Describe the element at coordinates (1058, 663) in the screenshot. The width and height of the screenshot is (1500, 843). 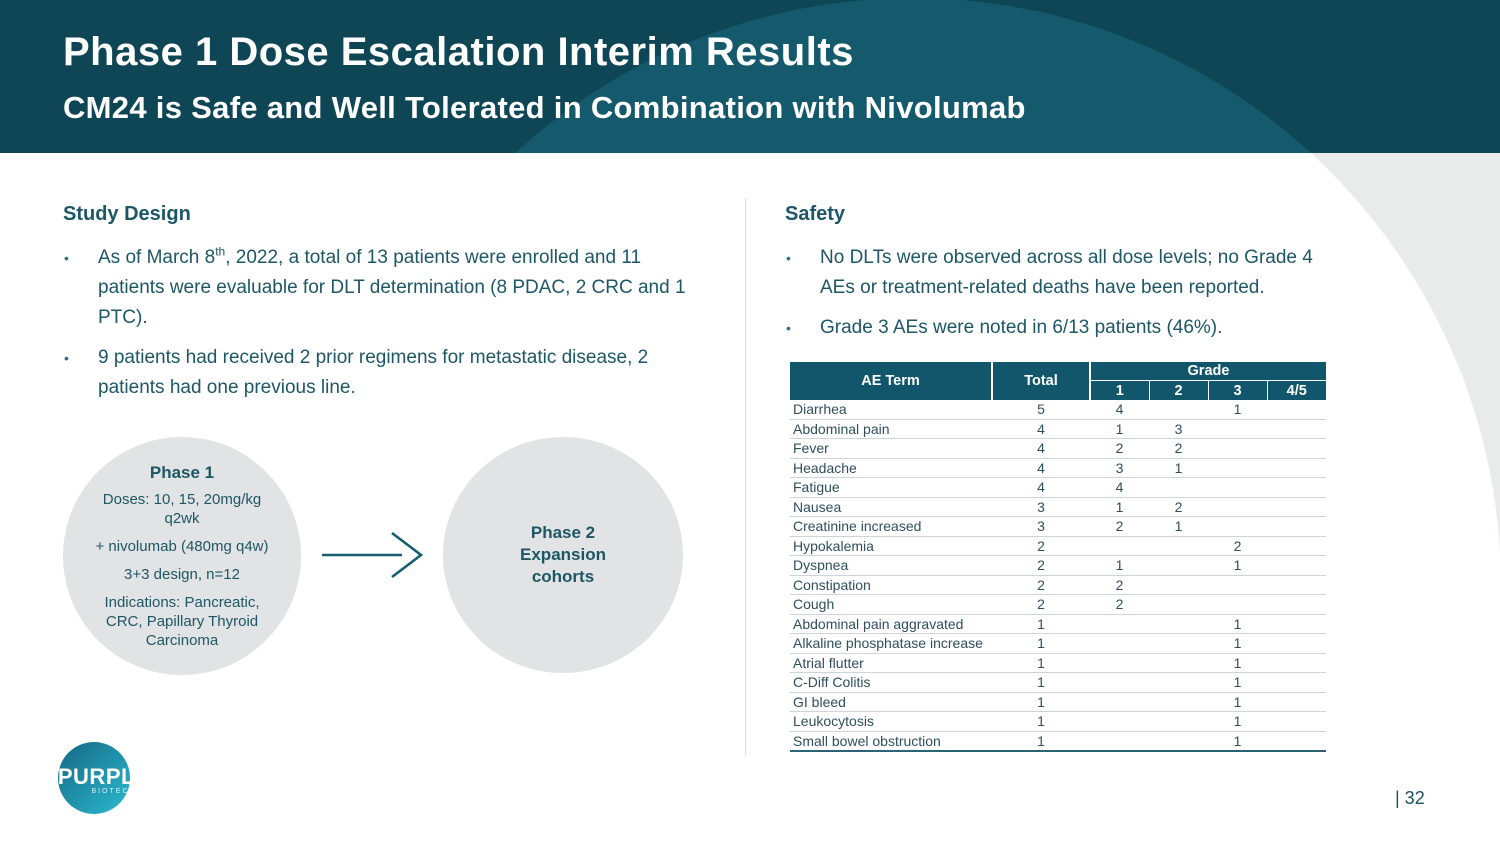
I see `table-row: Atrial flutter 1 1` at that location.